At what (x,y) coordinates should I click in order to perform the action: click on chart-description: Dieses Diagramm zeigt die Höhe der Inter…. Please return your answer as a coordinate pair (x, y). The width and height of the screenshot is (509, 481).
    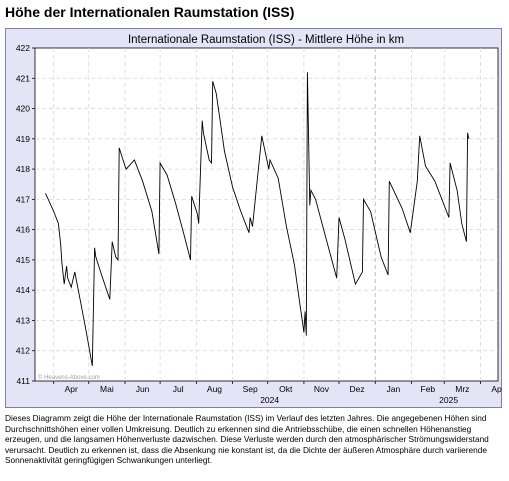
    Looking at the image, I should click on (247, 439).